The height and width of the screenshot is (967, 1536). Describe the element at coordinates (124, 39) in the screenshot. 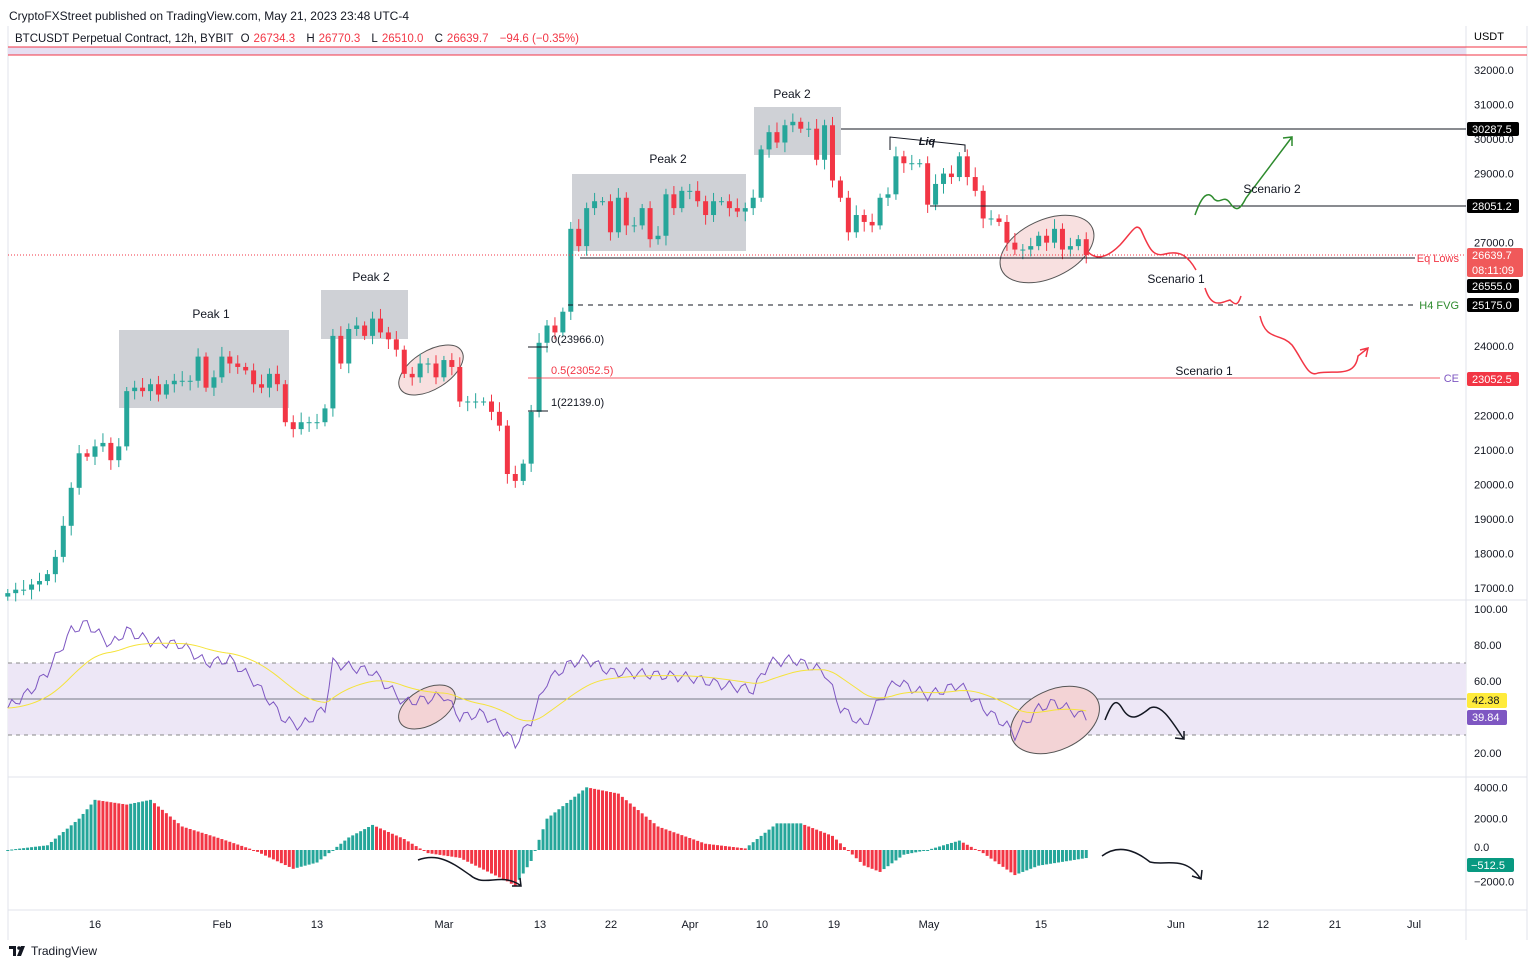

I see `symbol-name: BTCUSDT Perpetual Contract, 12h, BYBIT` at that location.